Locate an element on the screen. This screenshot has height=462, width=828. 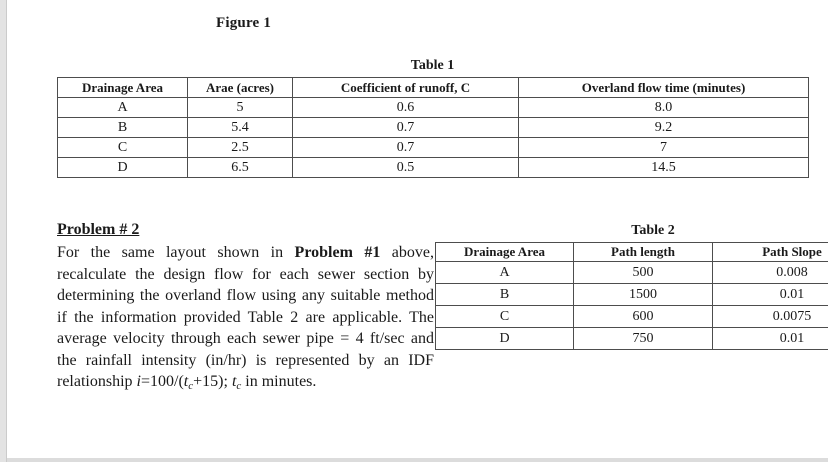
table2-caption: Table 2 is located at coordinates (653, 230).